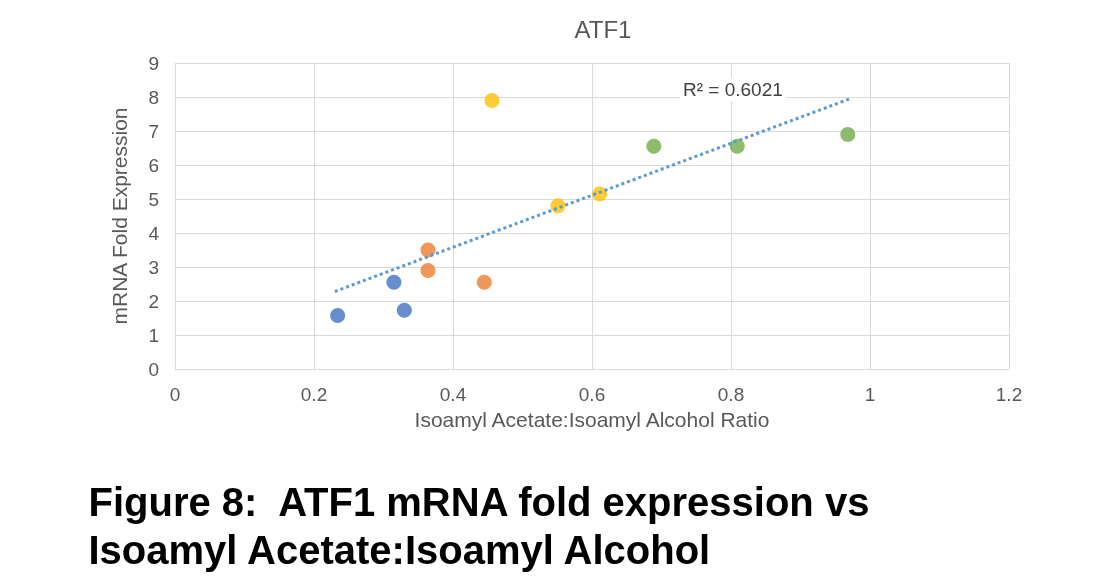  Describe the element at coordinates (153, 301) in the screenshot. I see `y-tick-label: 2` at that location.